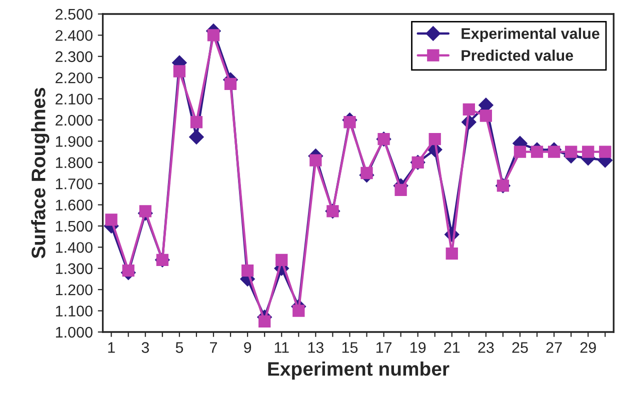 The width and height of the screenshot is (623, 400). I want to click on y-tick-label: 2.500, so click(74, 14).